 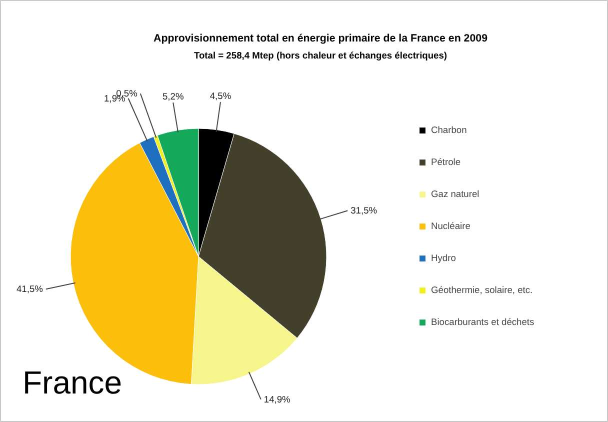 What do you see at coordinates (443, 258) in the screenshot?
I see `legend-label: Hydro` at bounding box center [443, 258].